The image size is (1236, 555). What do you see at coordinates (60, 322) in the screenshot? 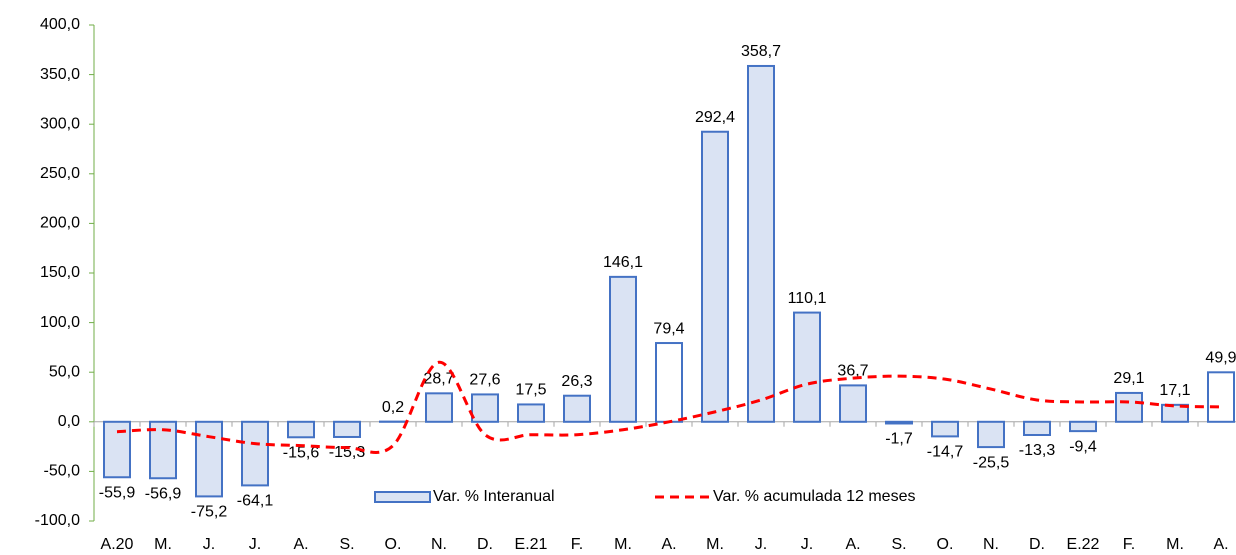
I see `y-tick-label: 100,0` at bounding box center [60, 322].